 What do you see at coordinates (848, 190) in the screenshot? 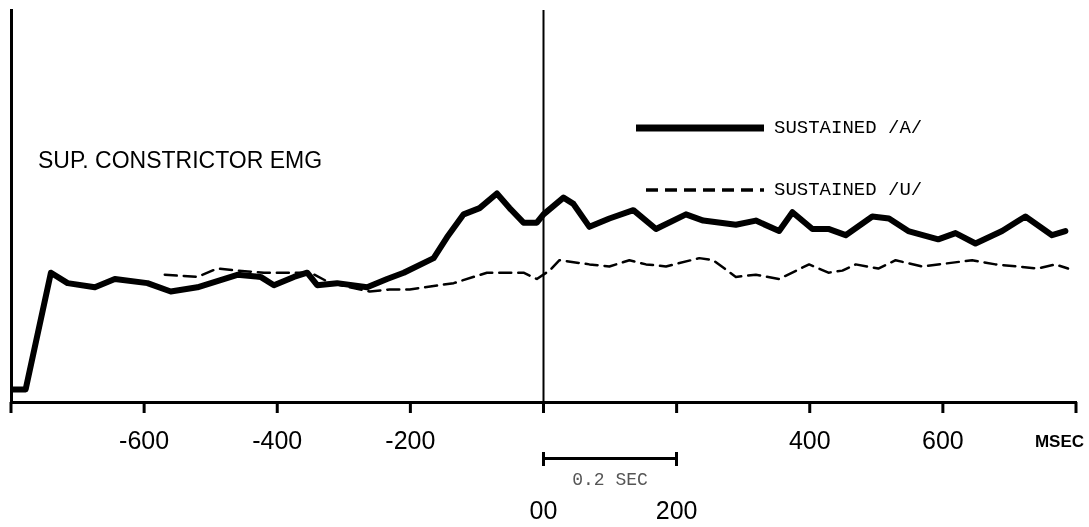
I see `legend-label: SUSTAINED /U/` at bounding box center [848, 190].